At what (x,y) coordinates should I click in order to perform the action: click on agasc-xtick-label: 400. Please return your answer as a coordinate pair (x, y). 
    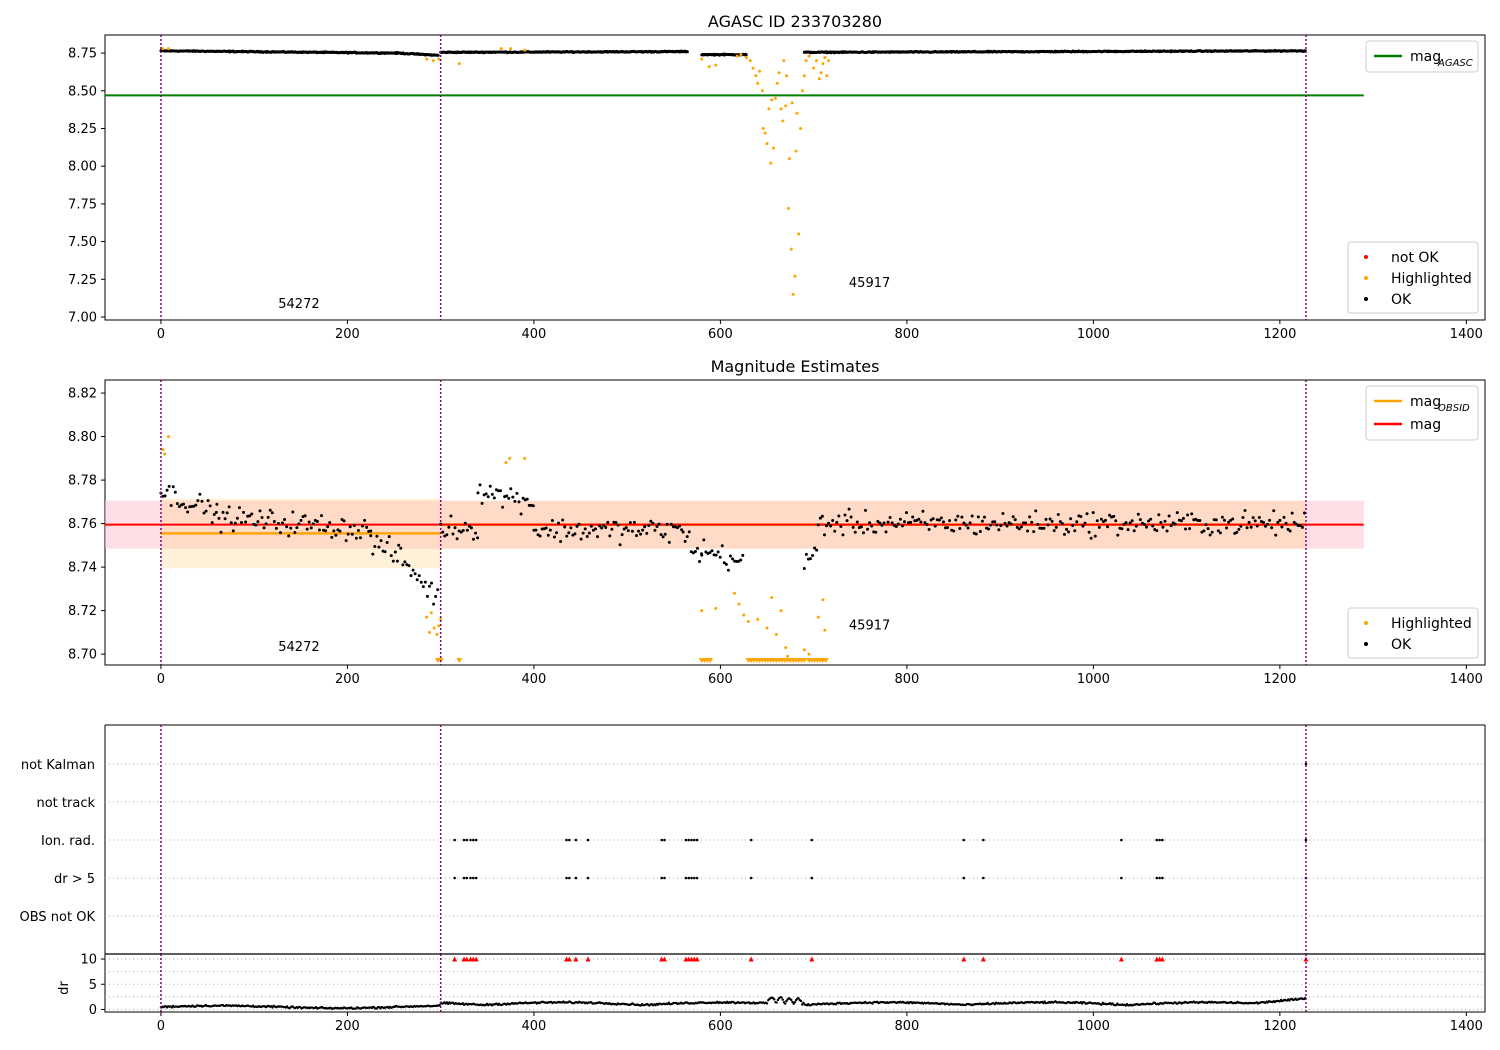
    Looking at the image, I should click on (534, 334).